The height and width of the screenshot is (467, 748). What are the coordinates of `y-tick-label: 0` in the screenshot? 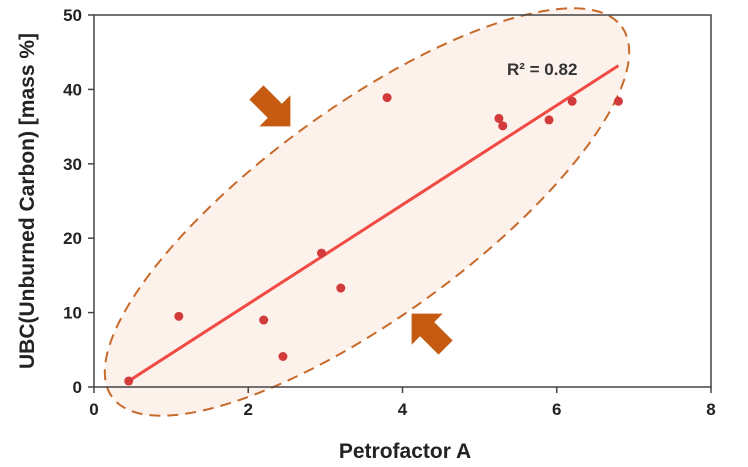 It's located at (77, 387).